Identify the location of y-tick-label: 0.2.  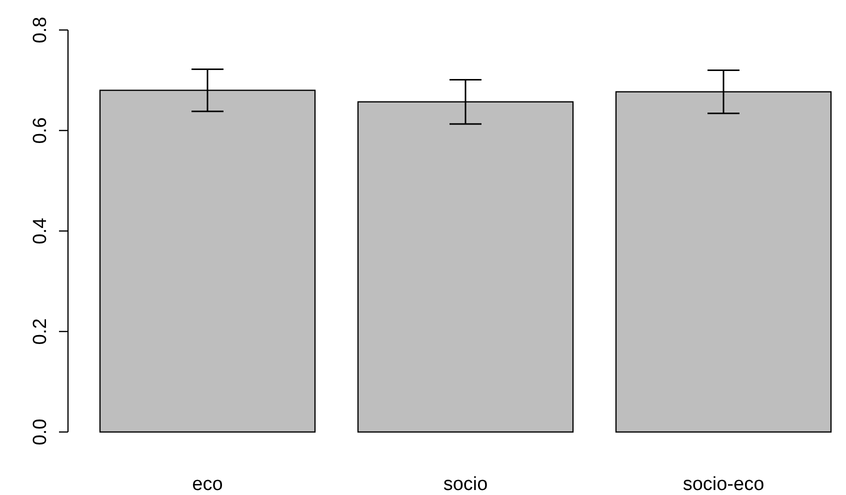
(40, 331).